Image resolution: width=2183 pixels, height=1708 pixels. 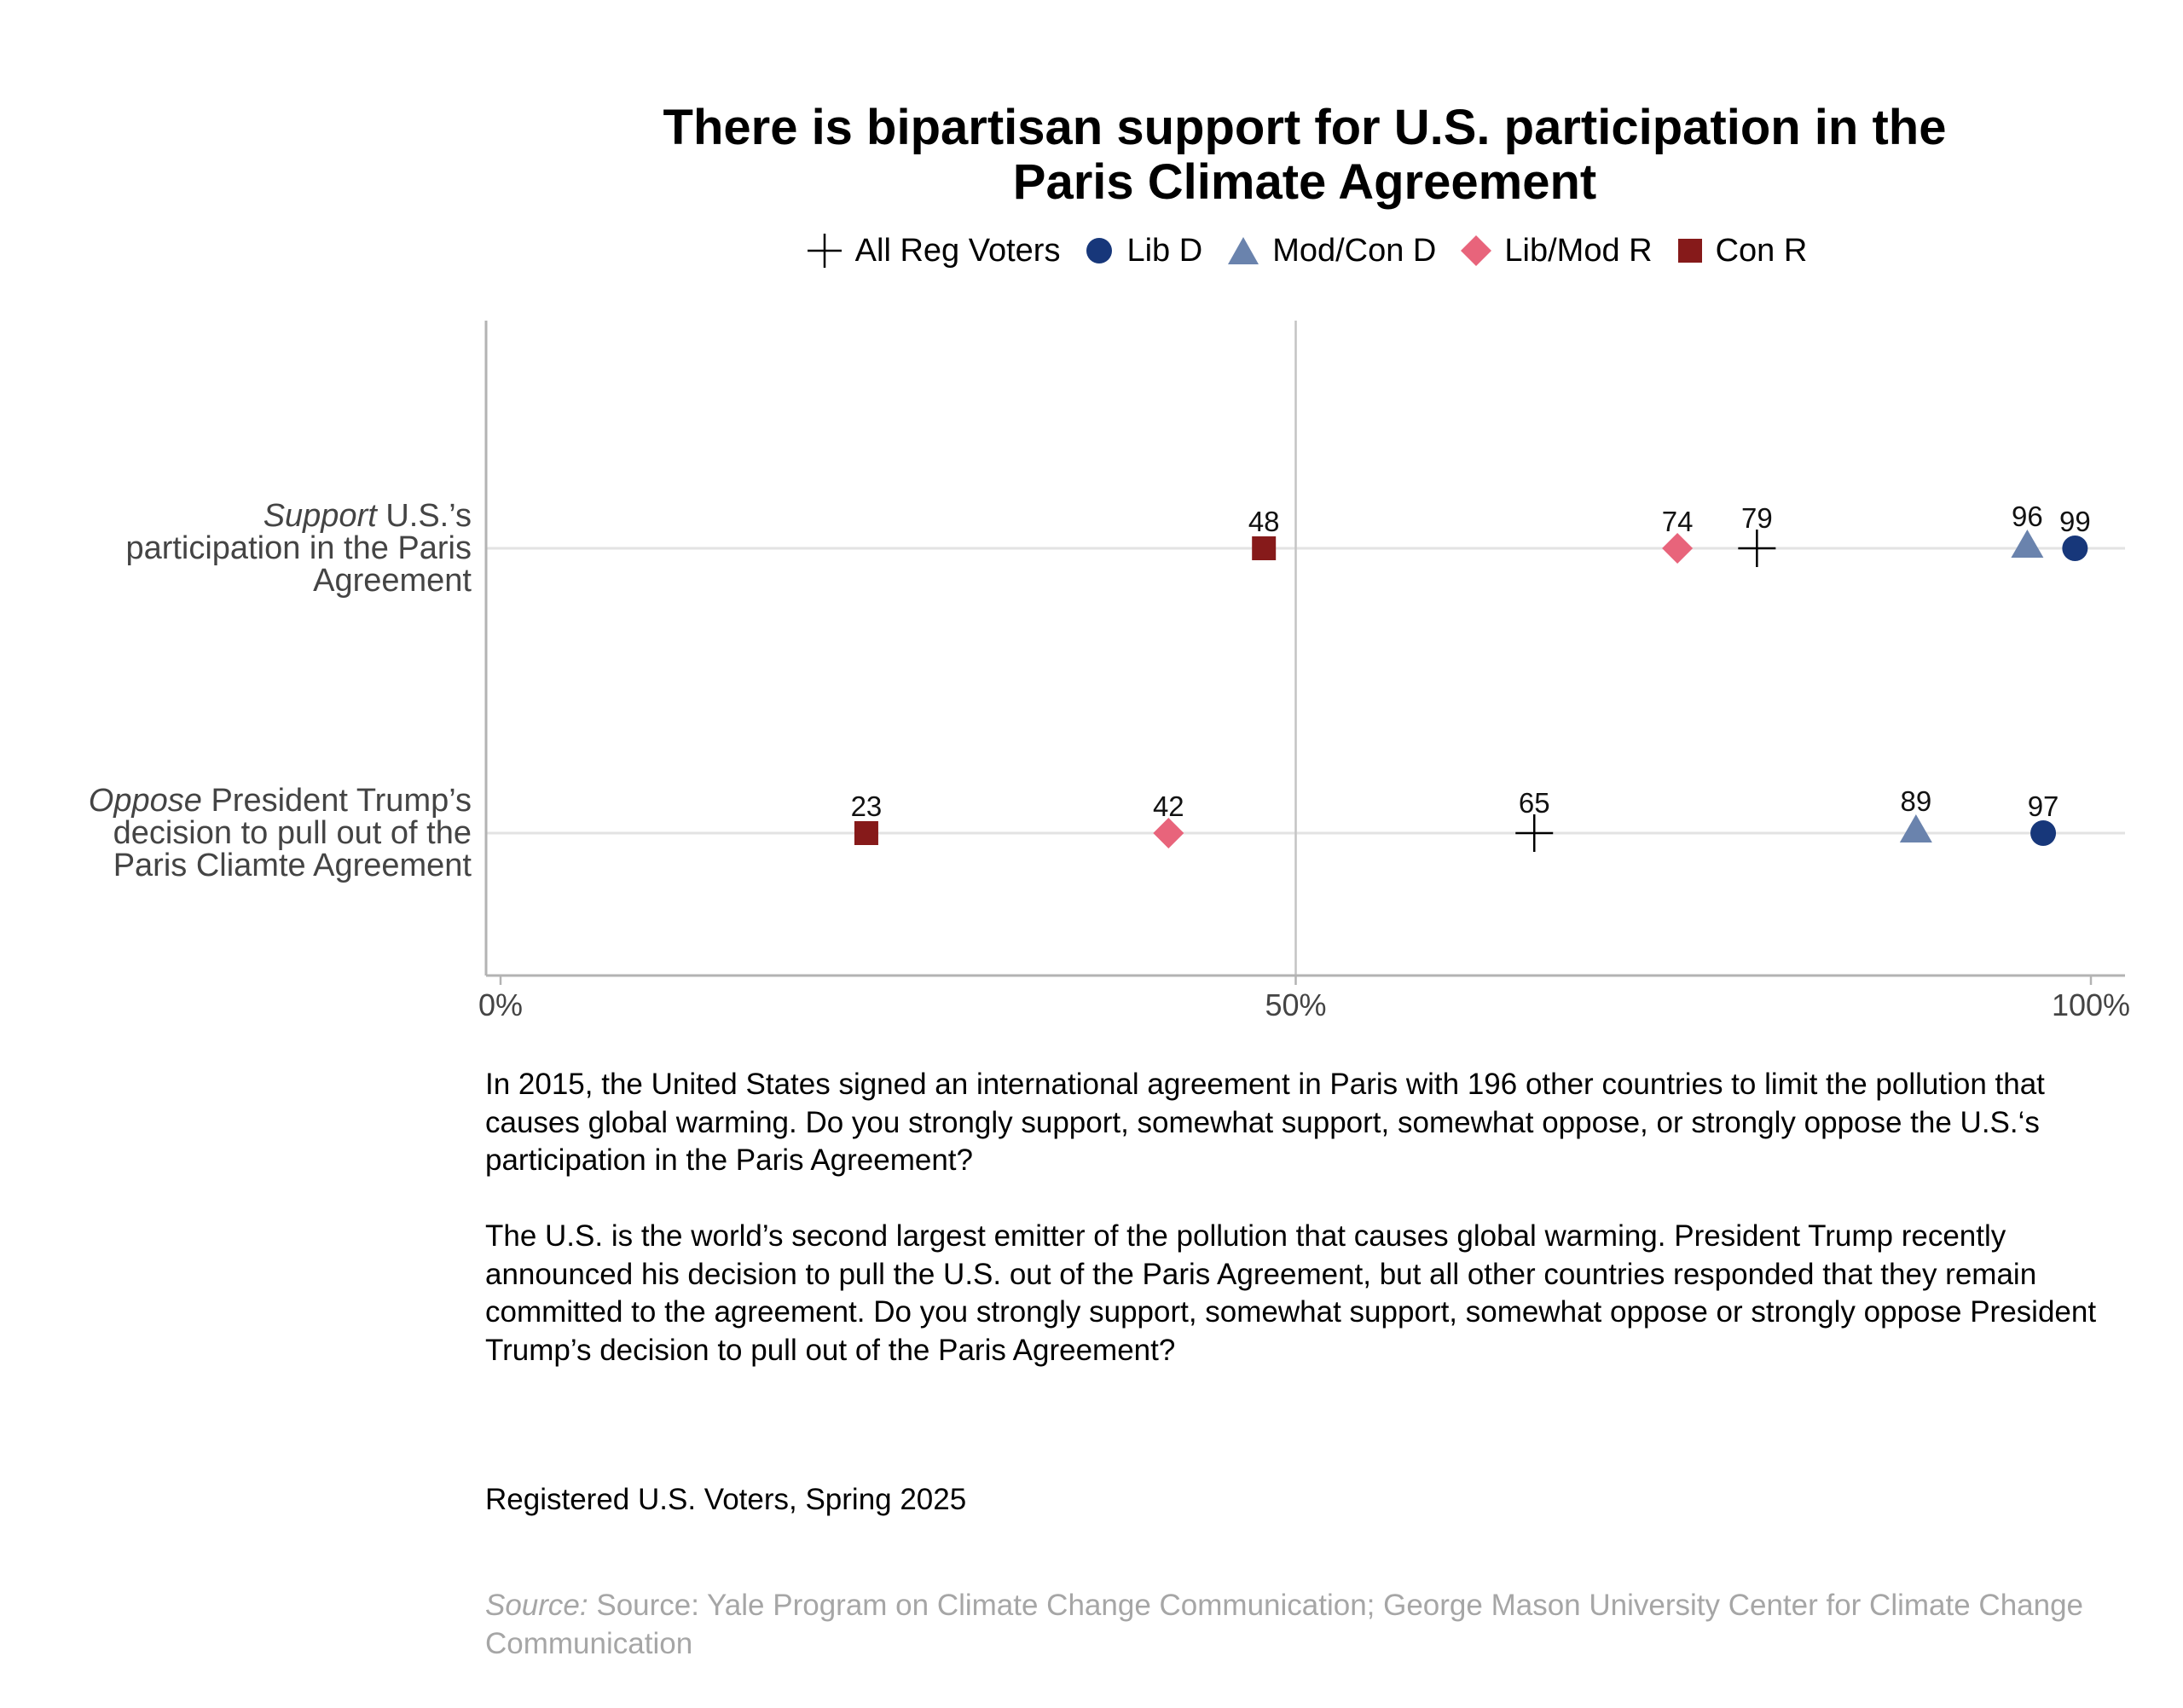 I want to click on legend-label: All Reg Voters, so click(x=957, y=250).